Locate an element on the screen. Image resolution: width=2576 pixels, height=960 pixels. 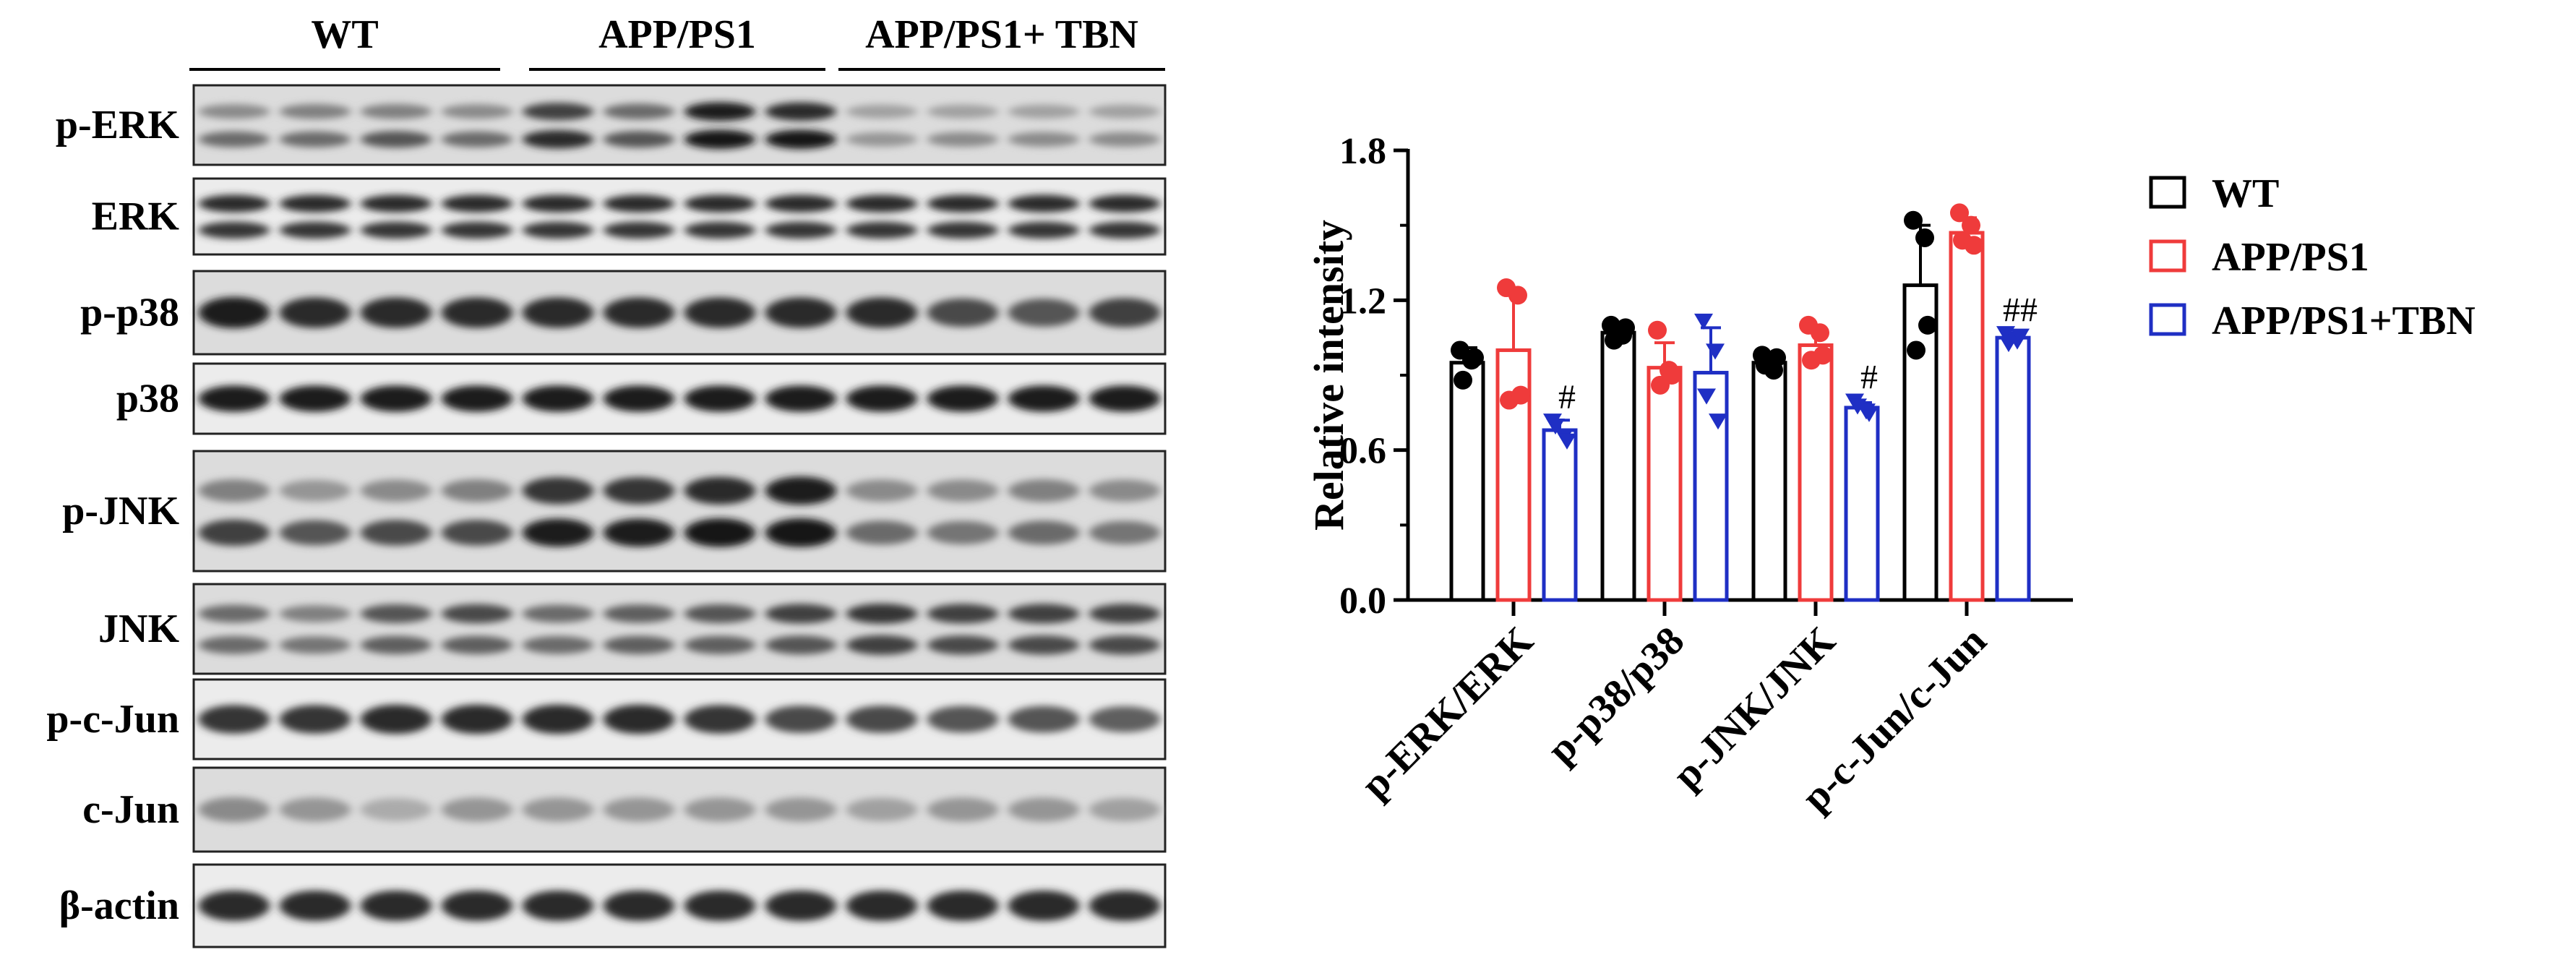
bar-app-ps1-tbn-p-p38-p38 is located at coordinates (1711, 486).